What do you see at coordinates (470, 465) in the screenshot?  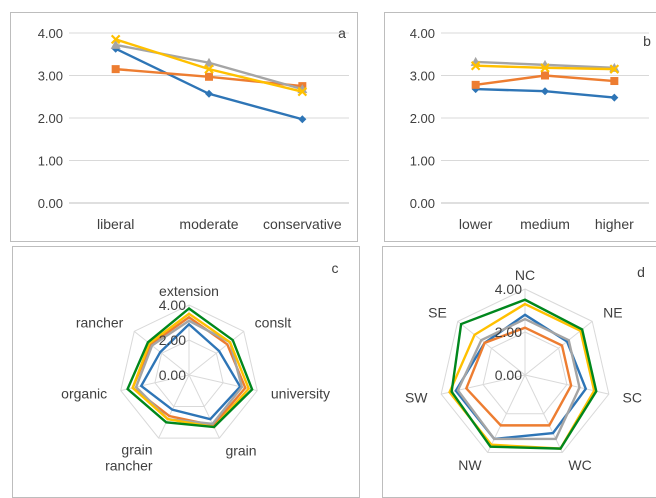 I see `category-label: NW` at bounding box center [470, 465].